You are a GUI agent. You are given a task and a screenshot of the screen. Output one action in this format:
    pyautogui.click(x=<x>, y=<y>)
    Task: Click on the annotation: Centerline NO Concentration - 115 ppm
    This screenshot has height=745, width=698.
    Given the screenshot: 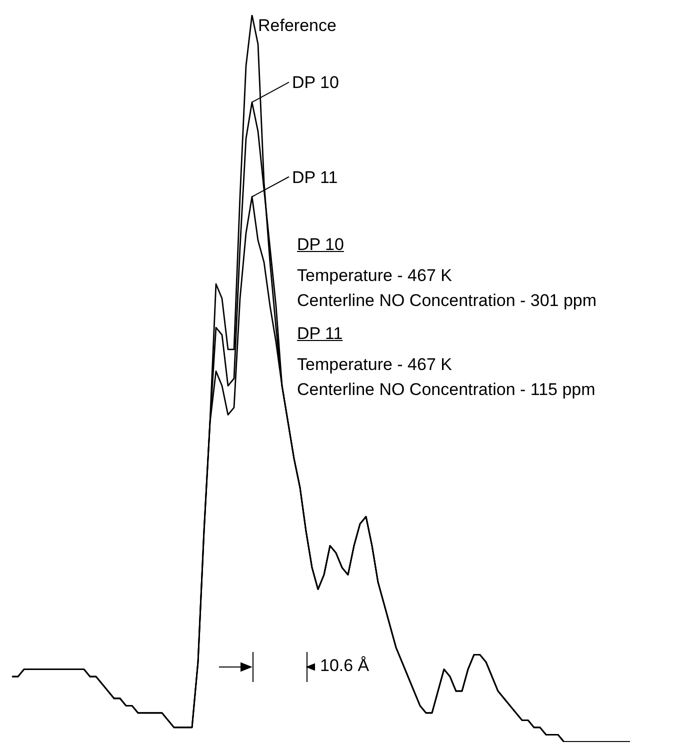 What is the action you would take?
    pyautogui.click(x=446, y=390)
    